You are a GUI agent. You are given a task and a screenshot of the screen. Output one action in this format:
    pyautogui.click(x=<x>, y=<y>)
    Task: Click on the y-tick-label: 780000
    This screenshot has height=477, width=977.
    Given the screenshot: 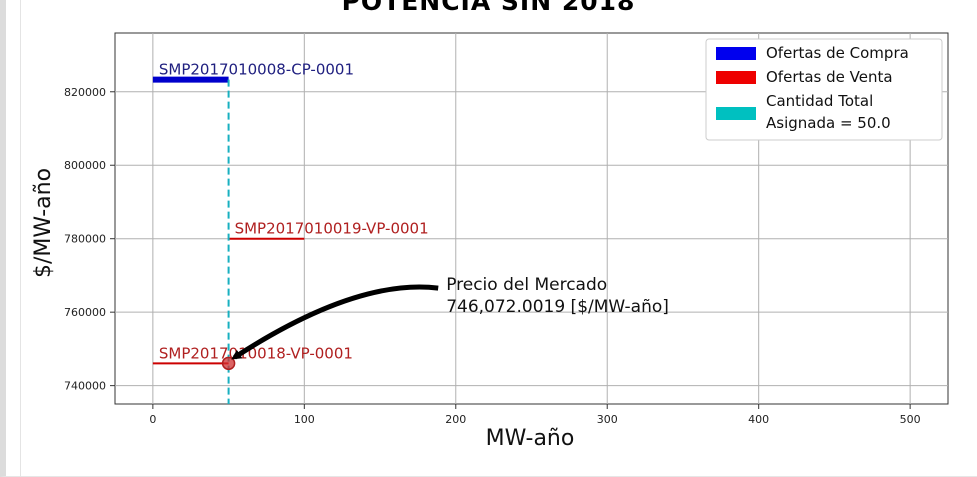 What is the action you would take?
    pyautogui.click(x=85, y=239)
    